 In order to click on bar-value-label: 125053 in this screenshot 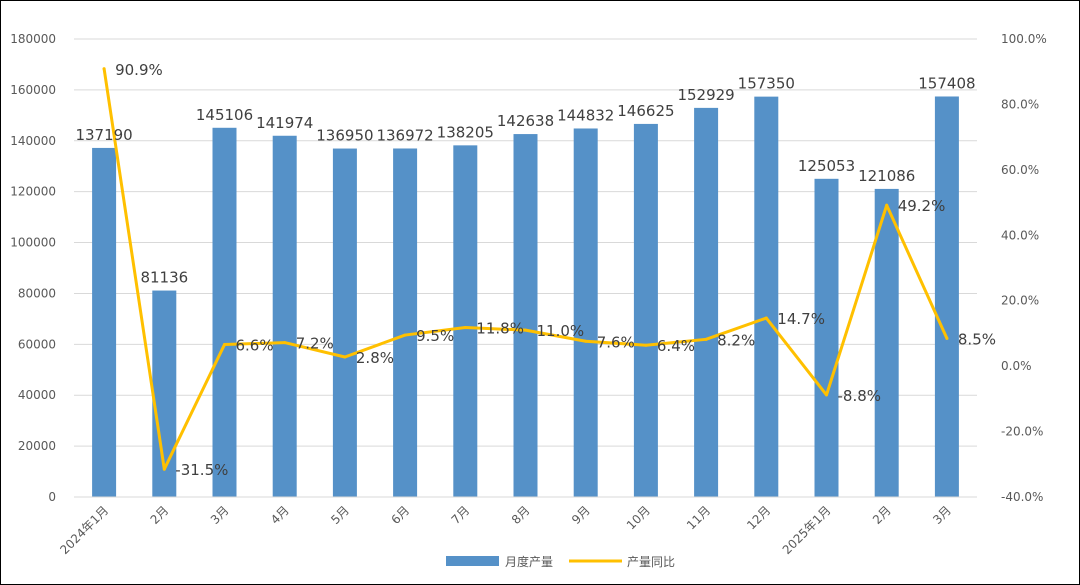, I will do `click(826, 166)`.